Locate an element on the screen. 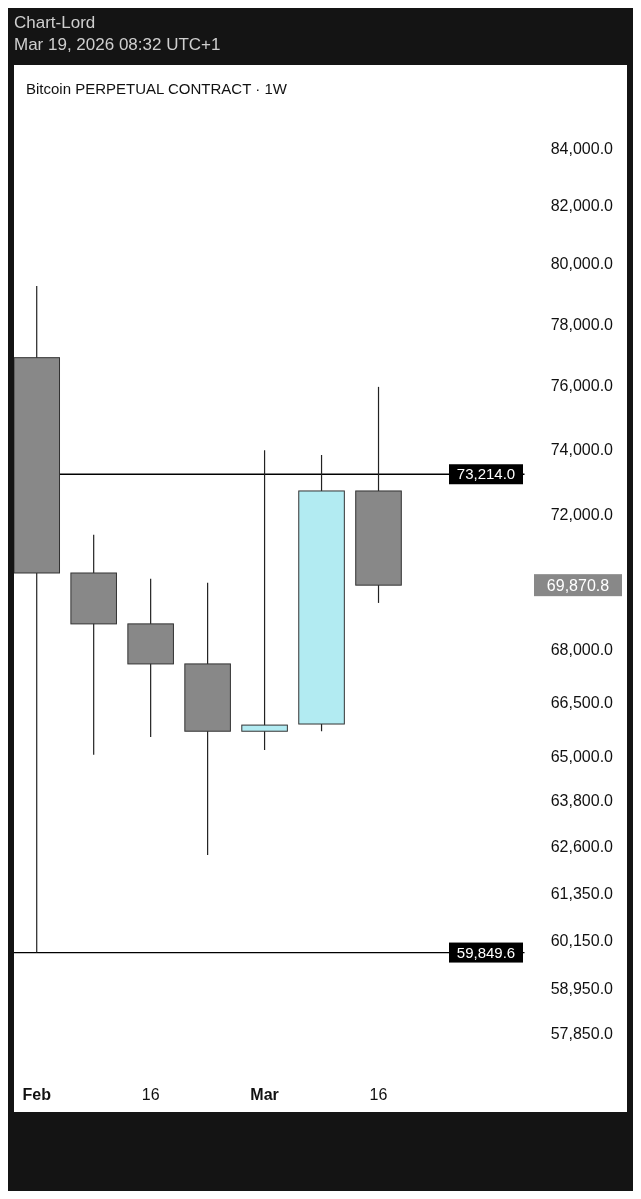 This screenshot has width=641, height=1199. y-tick-label: 82,000.0 is located at coordinates (582, 205).